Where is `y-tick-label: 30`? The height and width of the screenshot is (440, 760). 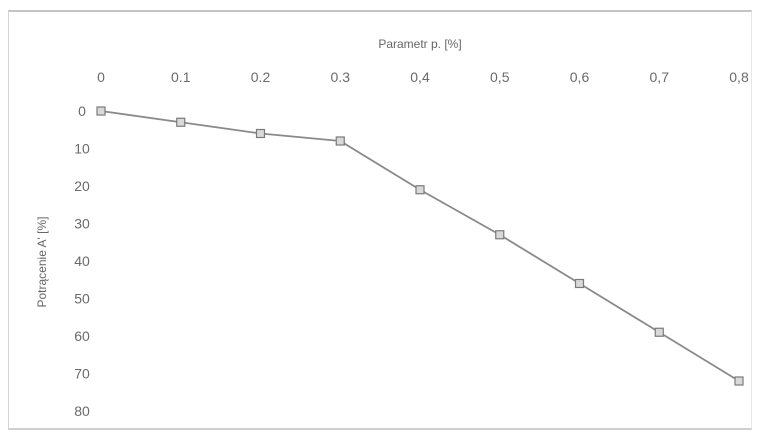 y-tick-label: 30 is located at coordinates (82, 224).